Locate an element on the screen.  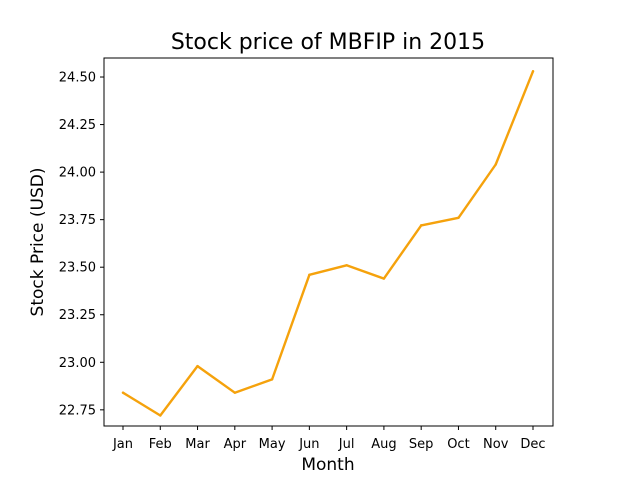
x-tick-label: Nov is located at coordinates (496, 444).